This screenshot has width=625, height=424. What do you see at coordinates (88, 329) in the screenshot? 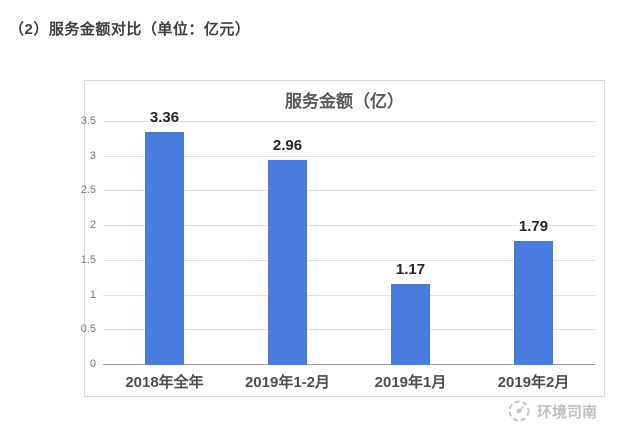
I see `ytick-label: 0.5` at bounding box center [88, 329].